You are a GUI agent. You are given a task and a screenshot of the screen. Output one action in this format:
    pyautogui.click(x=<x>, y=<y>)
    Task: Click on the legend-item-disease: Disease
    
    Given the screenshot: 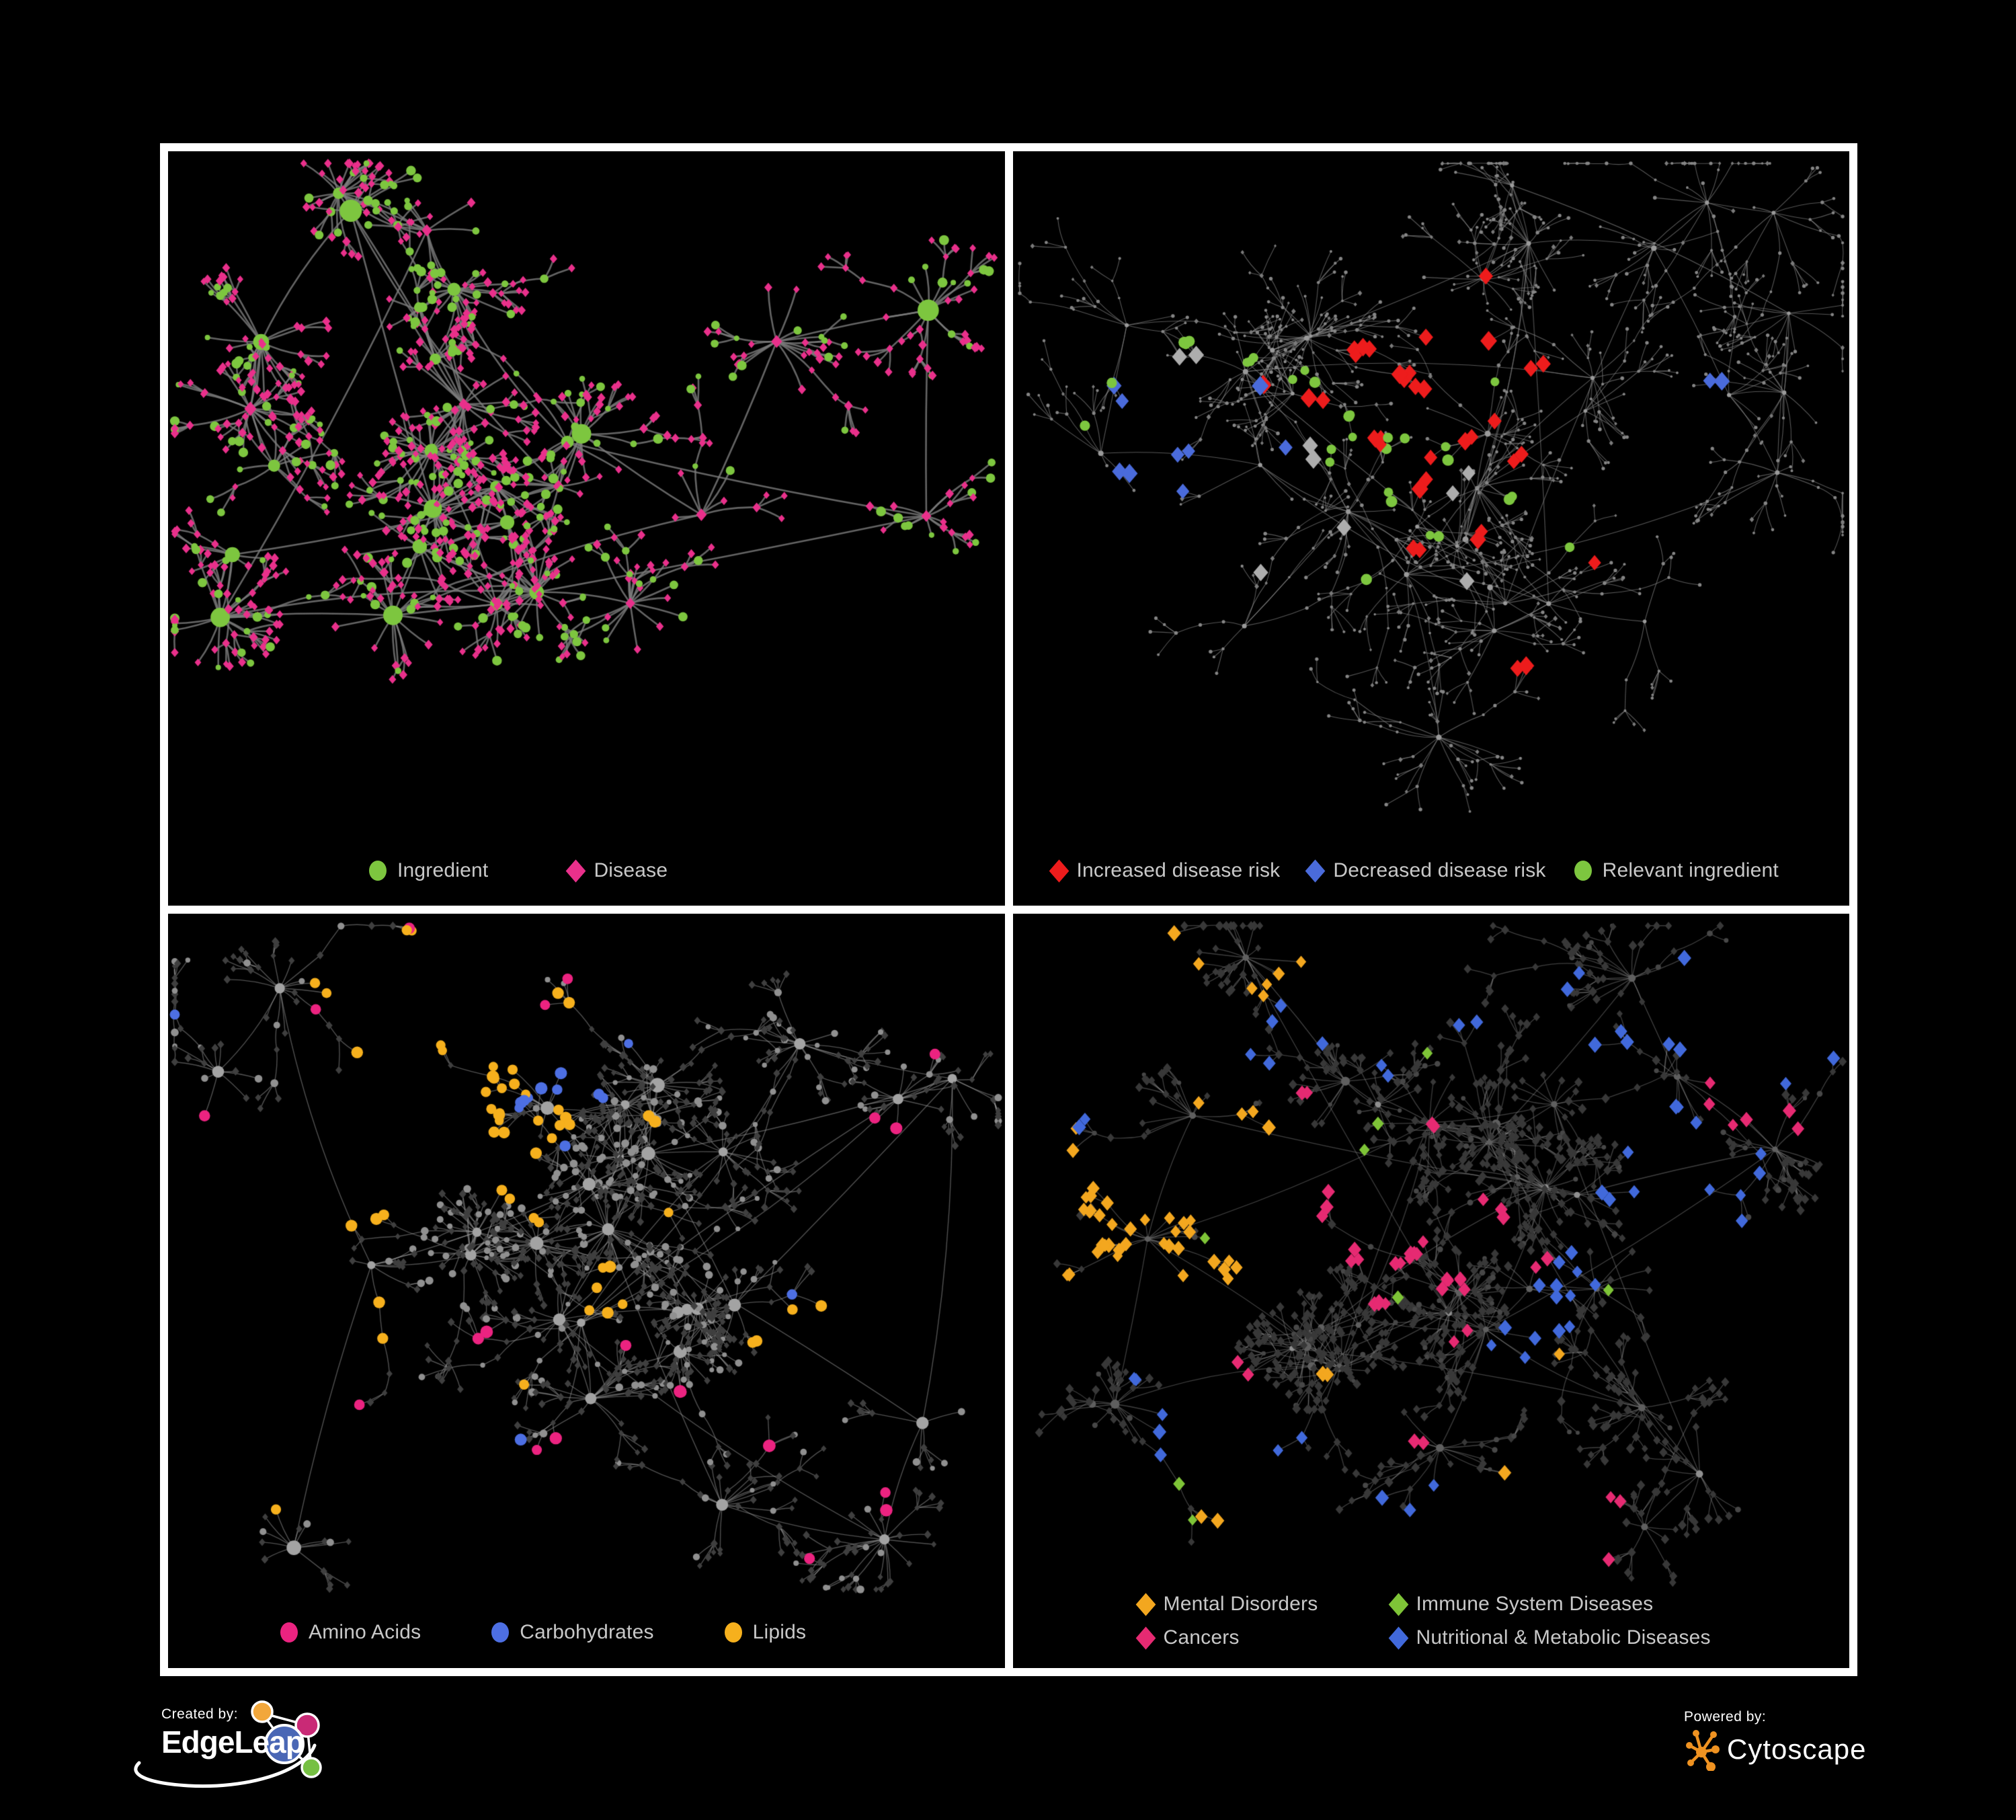 What is the action you would take?
    pyautogui.click(x=617, y=871)
    